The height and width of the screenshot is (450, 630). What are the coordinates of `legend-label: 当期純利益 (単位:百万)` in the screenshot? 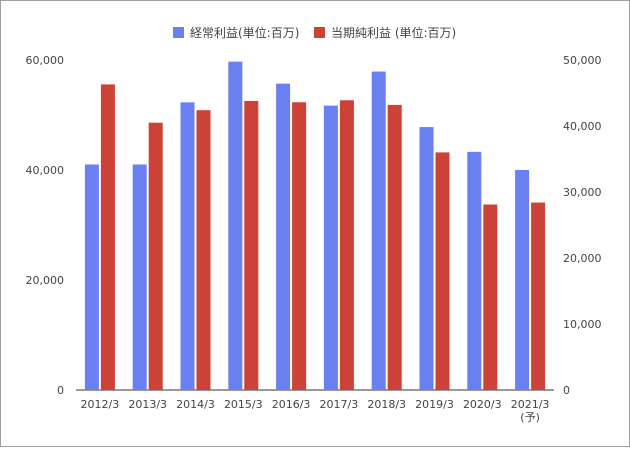 It's located at (393, 32).